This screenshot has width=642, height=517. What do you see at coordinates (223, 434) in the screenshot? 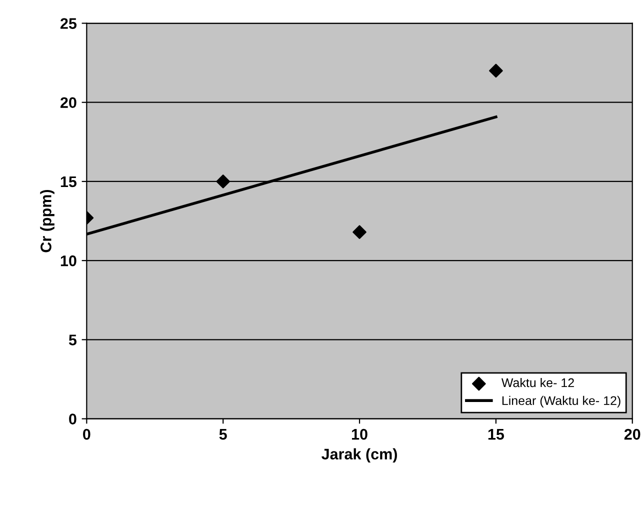
I see `x-tick-label: 5` at bounding box center [223, 434].